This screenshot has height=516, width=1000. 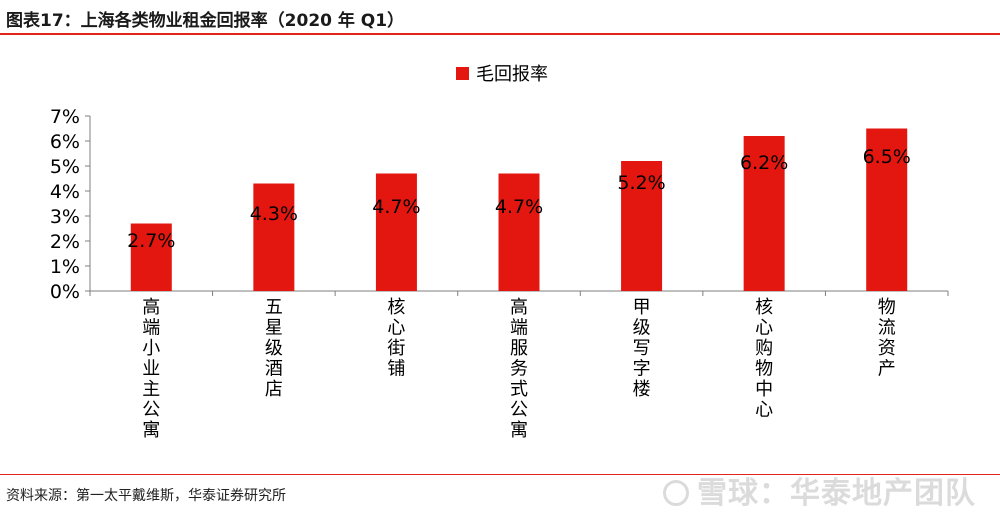 I want to click on category-label: 五星级酒店, so click(x=274, y=348).